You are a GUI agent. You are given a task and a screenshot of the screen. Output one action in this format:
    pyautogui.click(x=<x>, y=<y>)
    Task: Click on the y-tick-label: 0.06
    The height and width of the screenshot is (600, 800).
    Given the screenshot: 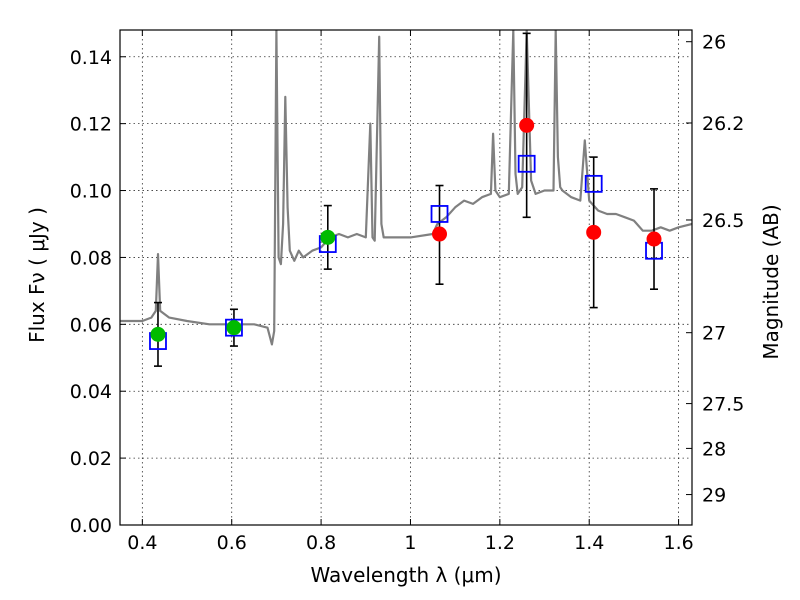 What is the action you would take?
    pyautogui.click(x=91, y=325)
    